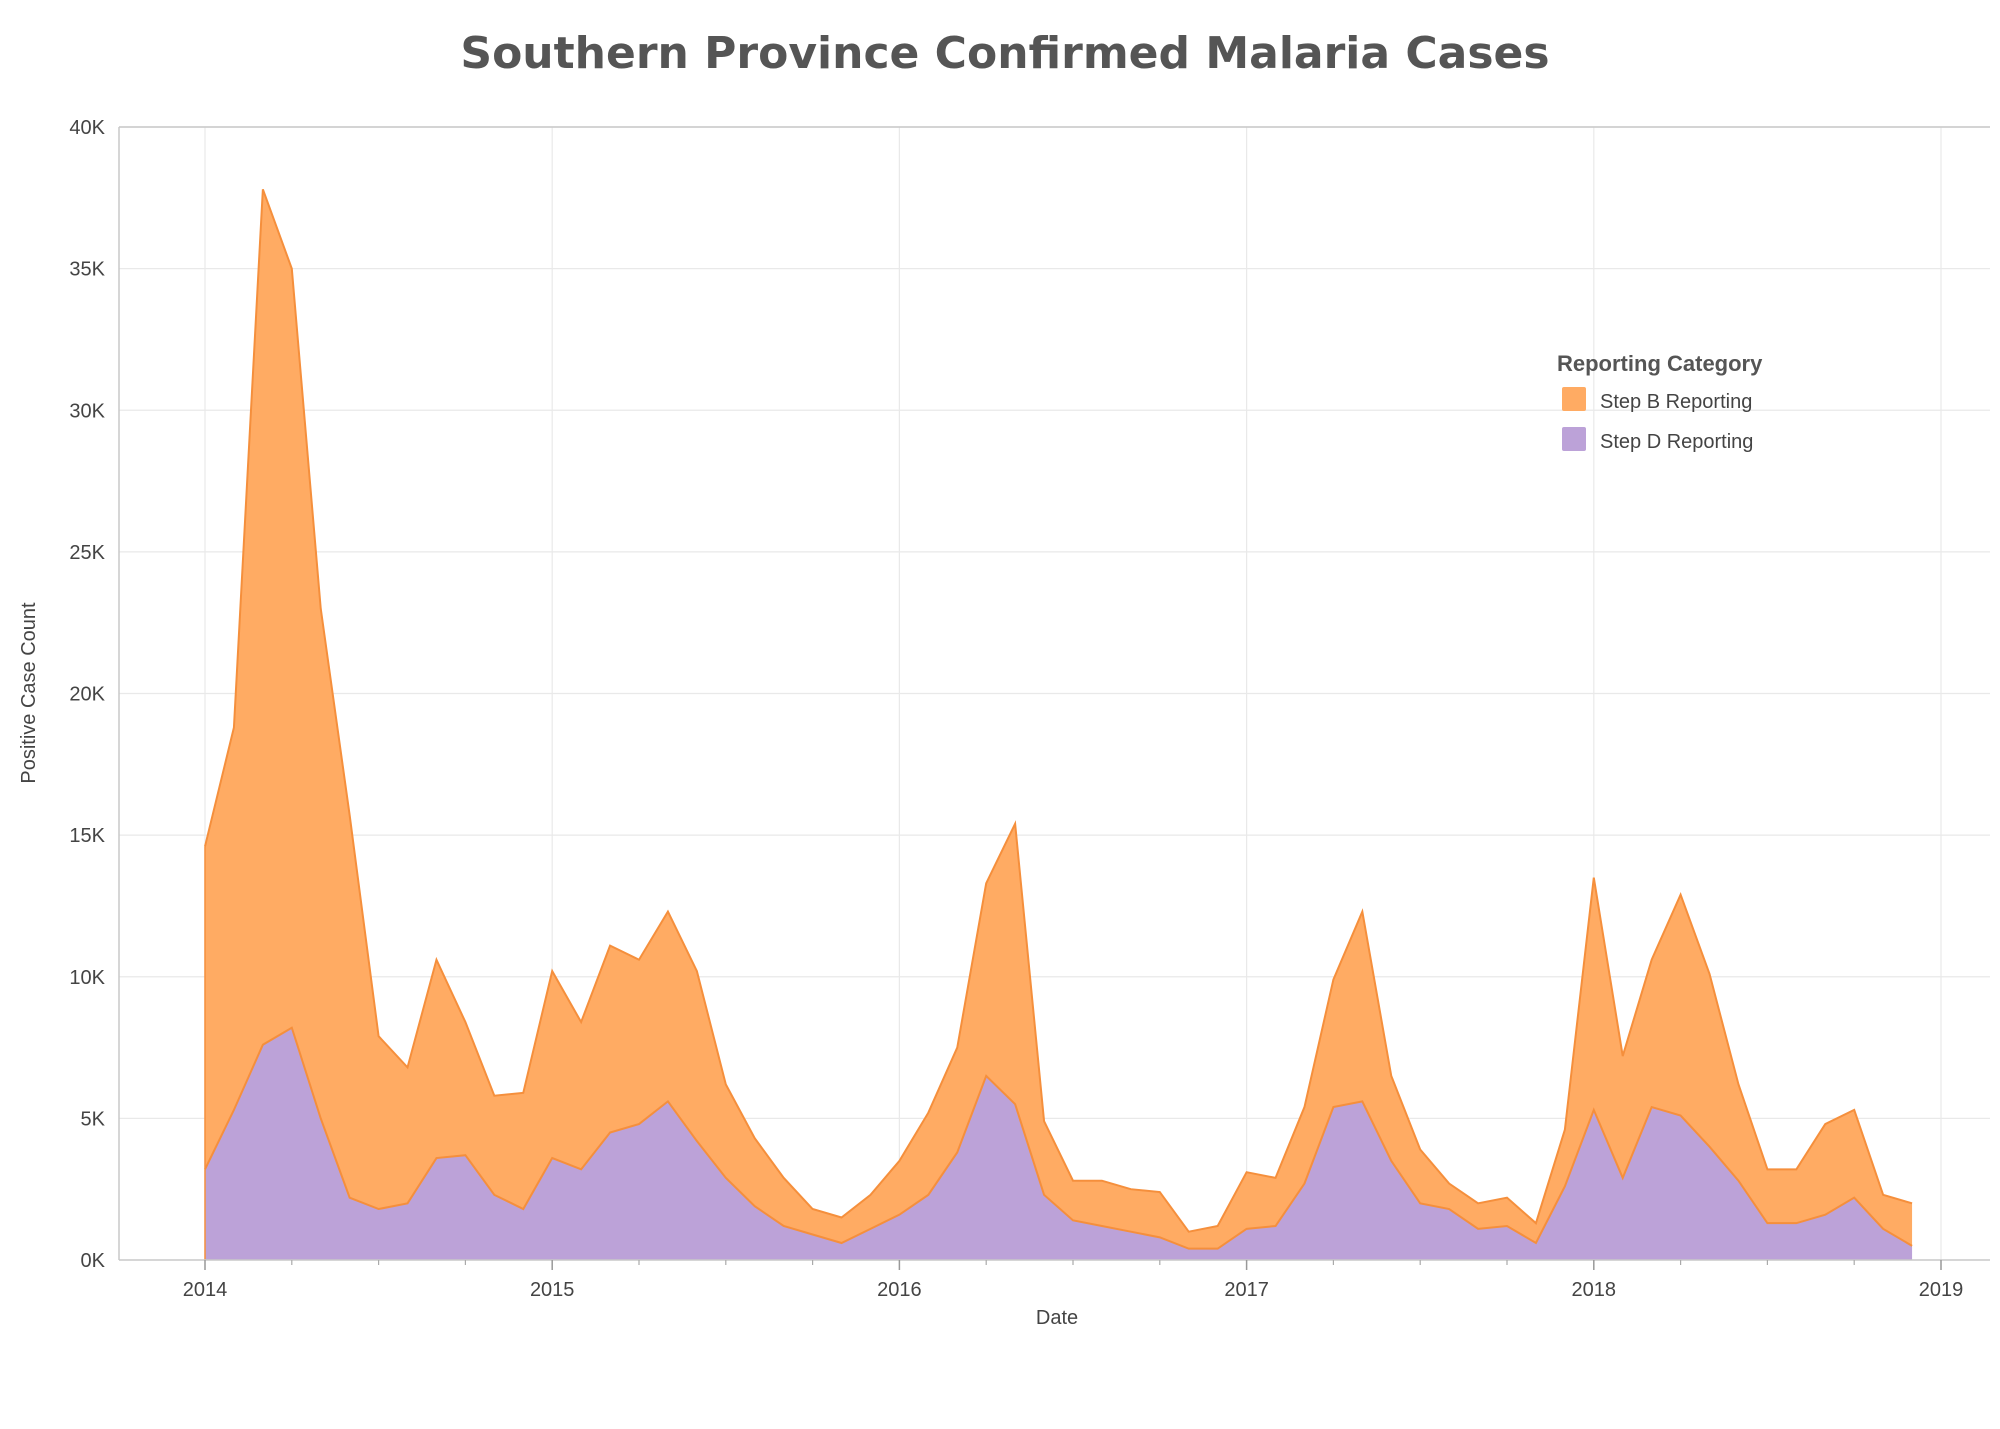 This screenshot has width=2000, height=1429. What do you see at coordinates (1574, 439) in the screenshot?
I see `legend-swatch-step-d` at bounding box center [1574, 439].